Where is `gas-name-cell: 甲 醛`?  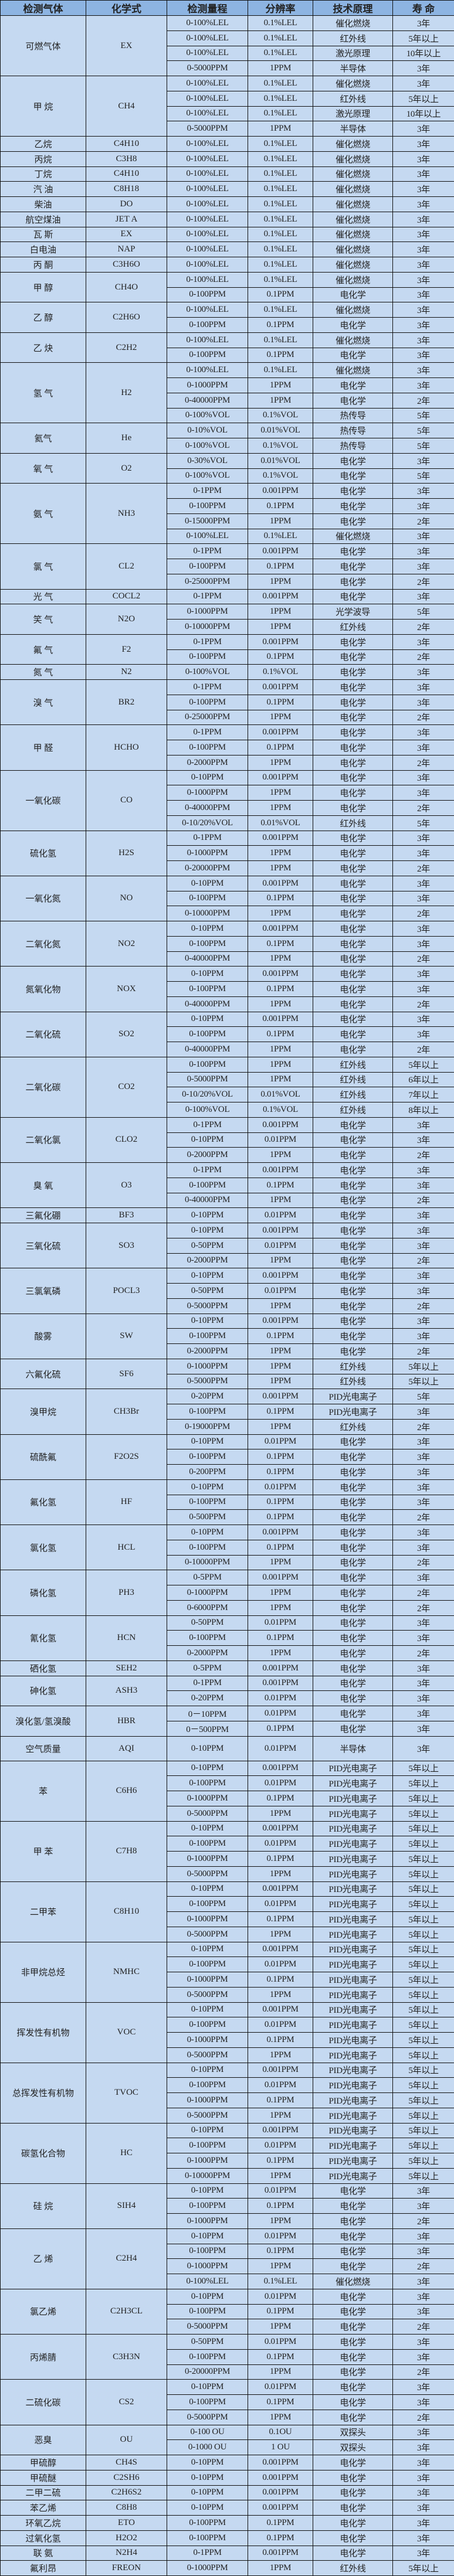 gas-name-cell: 甲 醛 is located at coordinates (43, 747).